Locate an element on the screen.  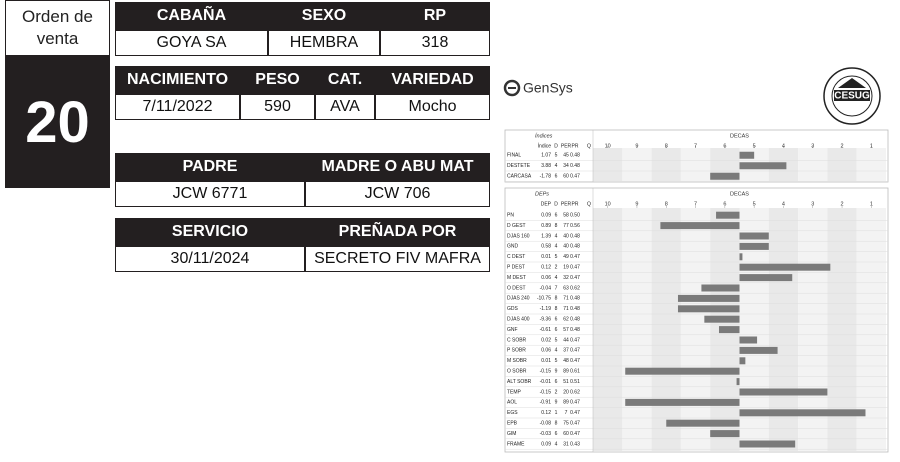
row-label: EGS is located at coordinates (512, 413).